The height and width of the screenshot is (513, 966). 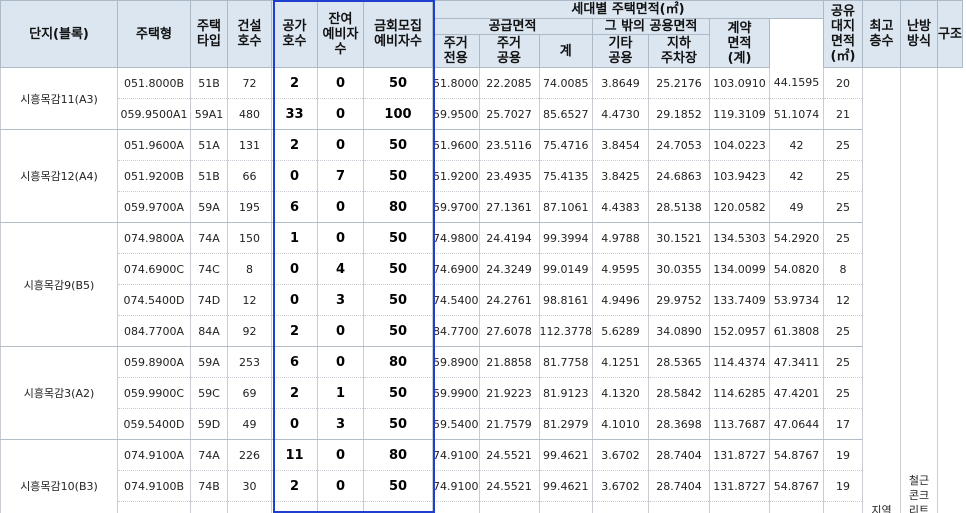 What do you see at coordinates (620, 331) in the screenshot?
I see `etc-common-cell: 5.6289` at bounding box center [620, 331].